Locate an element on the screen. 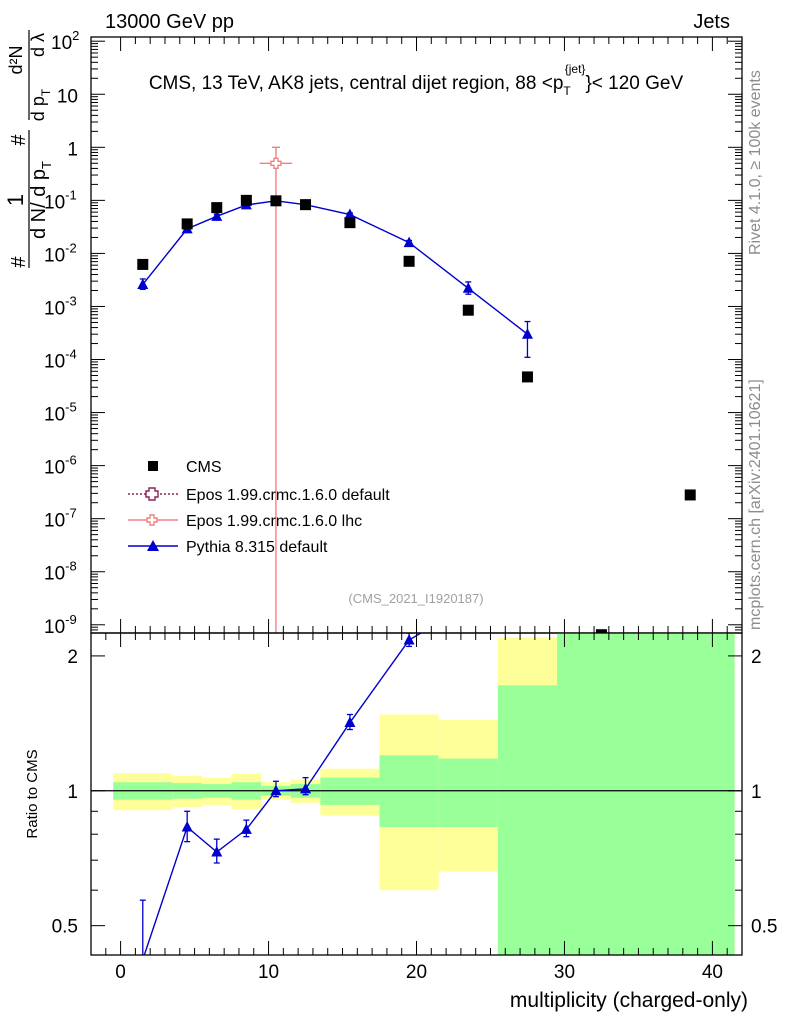  ylabel-dN-sub: T is located at coordinates (46, 165).